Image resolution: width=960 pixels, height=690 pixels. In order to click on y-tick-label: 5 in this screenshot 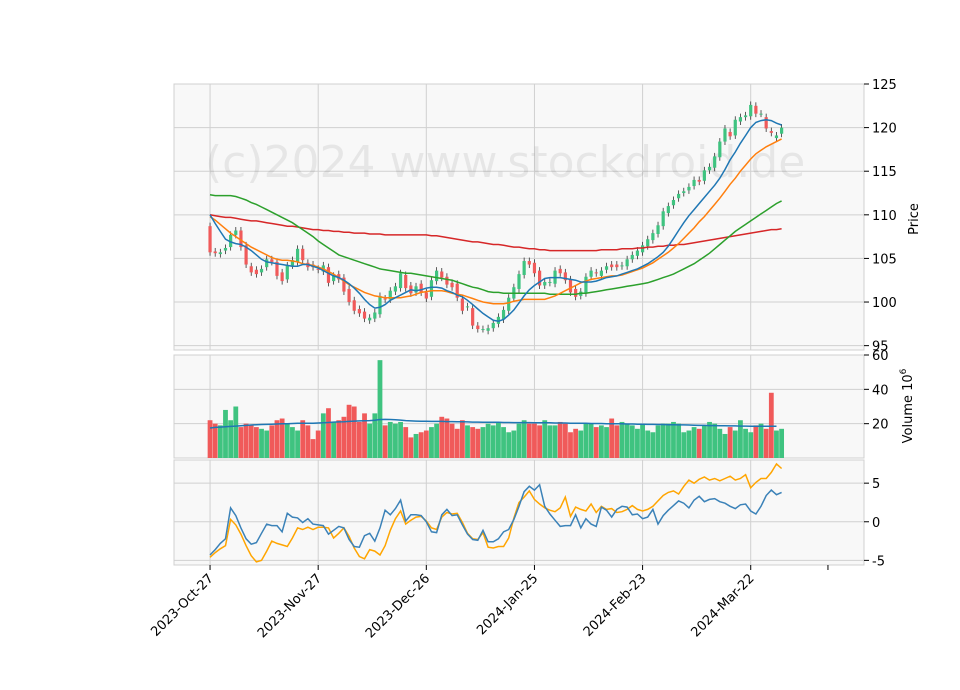, I will do `click(876, 484)`.